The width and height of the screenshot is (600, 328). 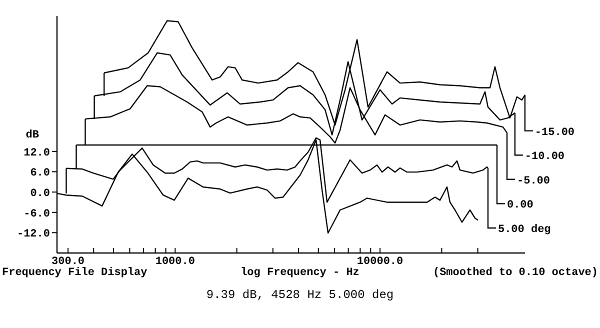 What do you see at coordinates (75, 273) in the screenshot?
I see `text: Frequency File Display` at bounding box center [75, 273].